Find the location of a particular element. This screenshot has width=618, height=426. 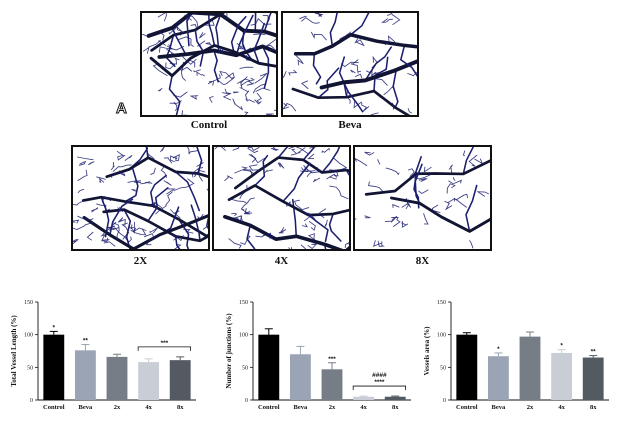

image-panel-4x is located at coordinates (281, 198).